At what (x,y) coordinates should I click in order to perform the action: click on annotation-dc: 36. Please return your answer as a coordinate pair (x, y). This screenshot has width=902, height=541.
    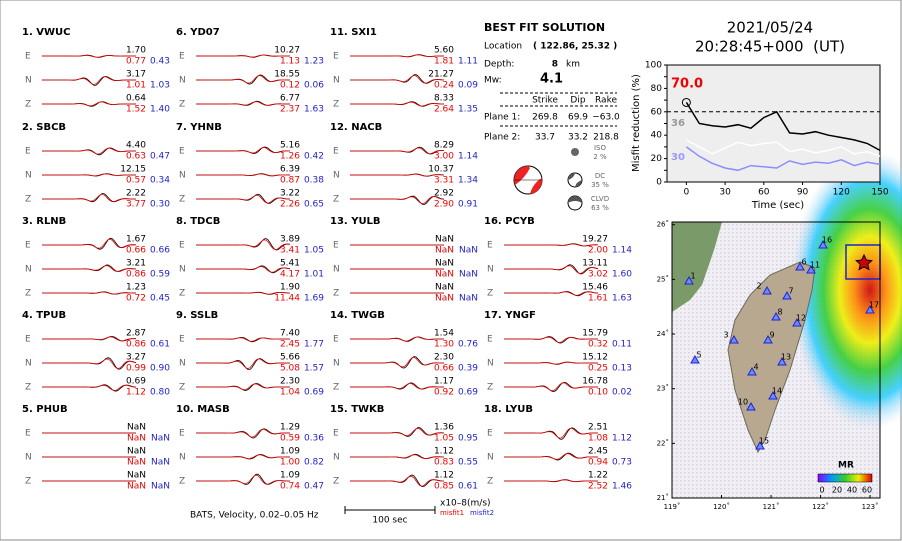
    Looking at the image, I should click on (678, 123).